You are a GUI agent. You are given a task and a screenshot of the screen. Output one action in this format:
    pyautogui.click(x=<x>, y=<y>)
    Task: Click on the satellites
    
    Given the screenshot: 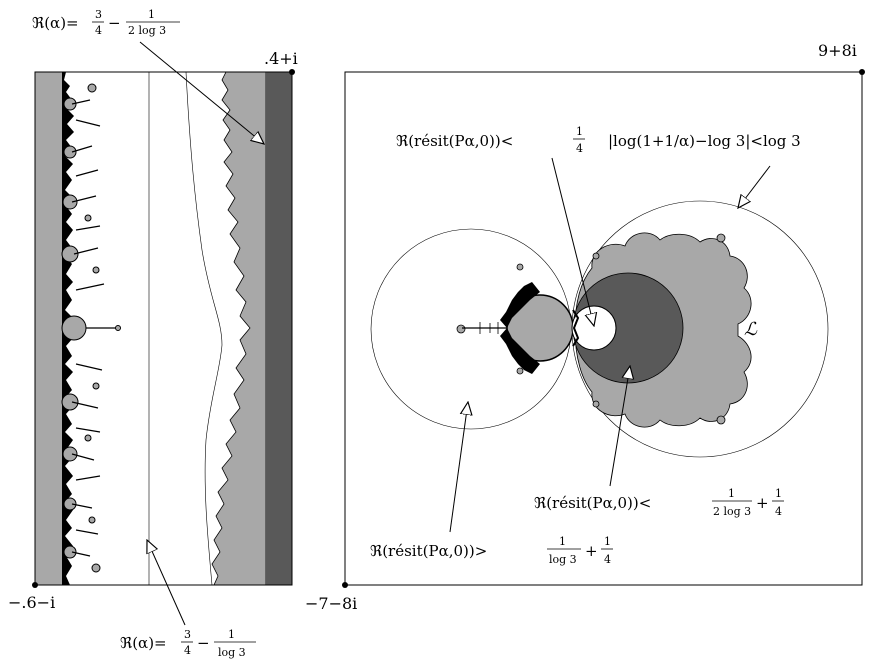 What is the action you would take?
    pyautogui.click(x=591, y=329)
    